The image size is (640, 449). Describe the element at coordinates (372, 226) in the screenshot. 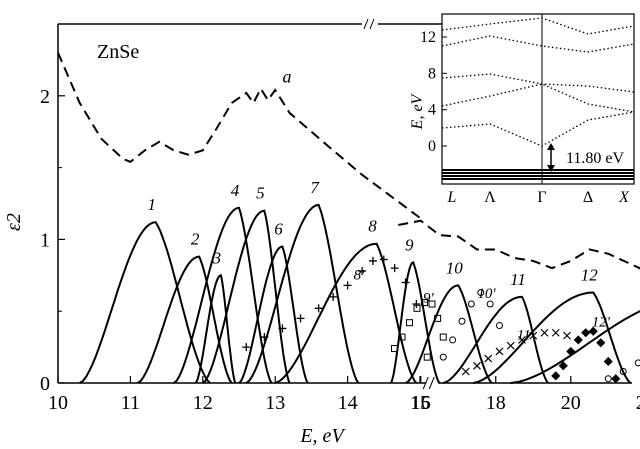

I see `peak-label-8: 8` at that location.